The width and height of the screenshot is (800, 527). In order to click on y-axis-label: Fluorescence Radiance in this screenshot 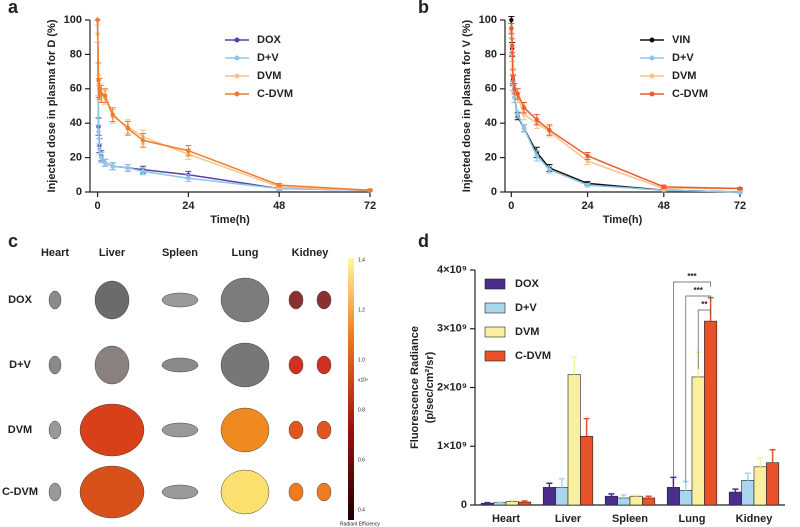, I will do `click(415, 387)`.